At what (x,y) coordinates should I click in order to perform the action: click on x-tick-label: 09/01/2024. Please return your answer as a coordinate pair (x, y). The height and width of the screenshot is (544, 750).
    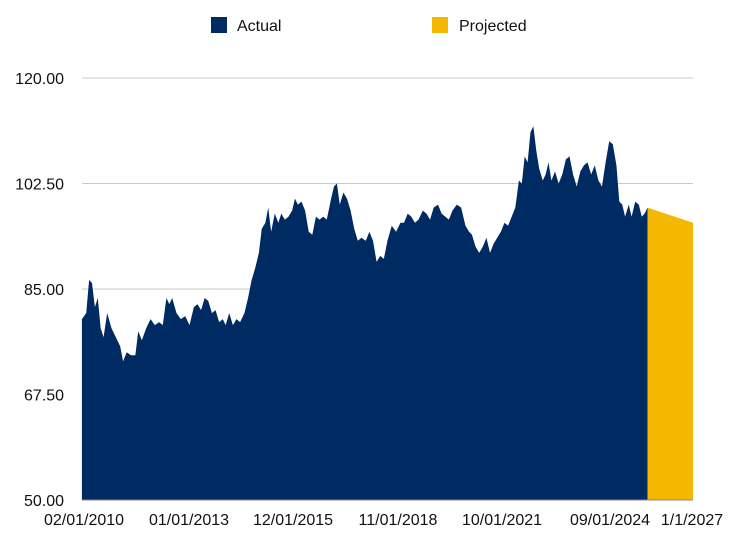
    Looking at the image, I should click on (610, 520).